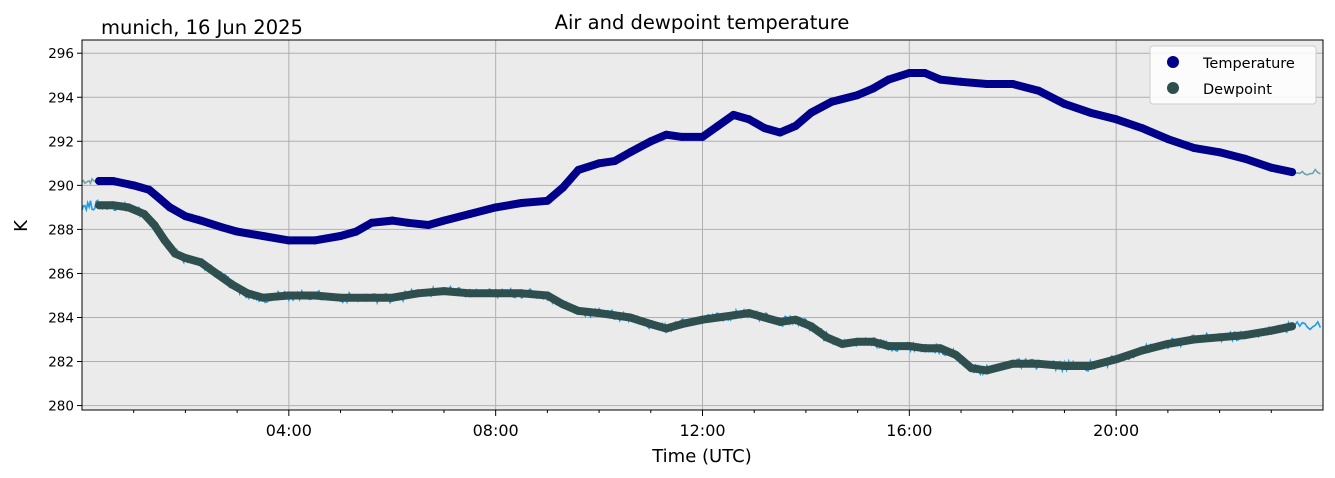 The image size is (1335, 478). Describe the element at coordinates (1173, 88) in the screenshot. I see `legend-marker-dewpoint` at that location.